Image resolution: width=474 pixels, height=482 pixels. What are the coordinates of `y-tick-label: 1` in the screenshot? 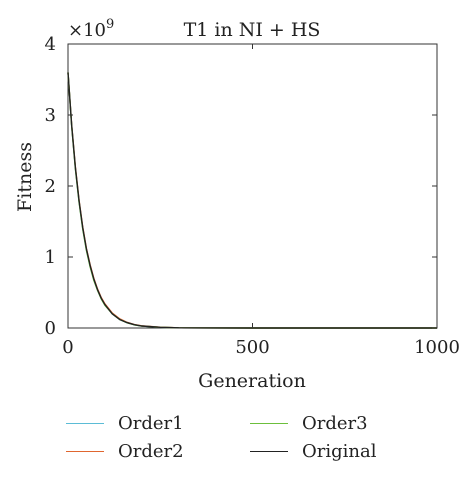 It's located at (50, 257).